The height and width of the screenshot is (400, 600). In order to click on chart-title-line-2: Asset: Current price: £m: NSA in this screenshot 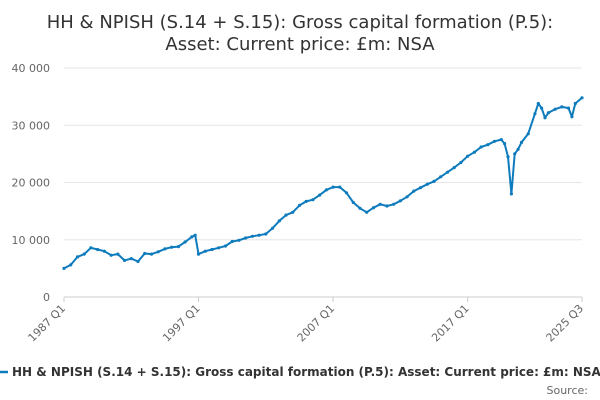, I will do `click(300, 44)`.